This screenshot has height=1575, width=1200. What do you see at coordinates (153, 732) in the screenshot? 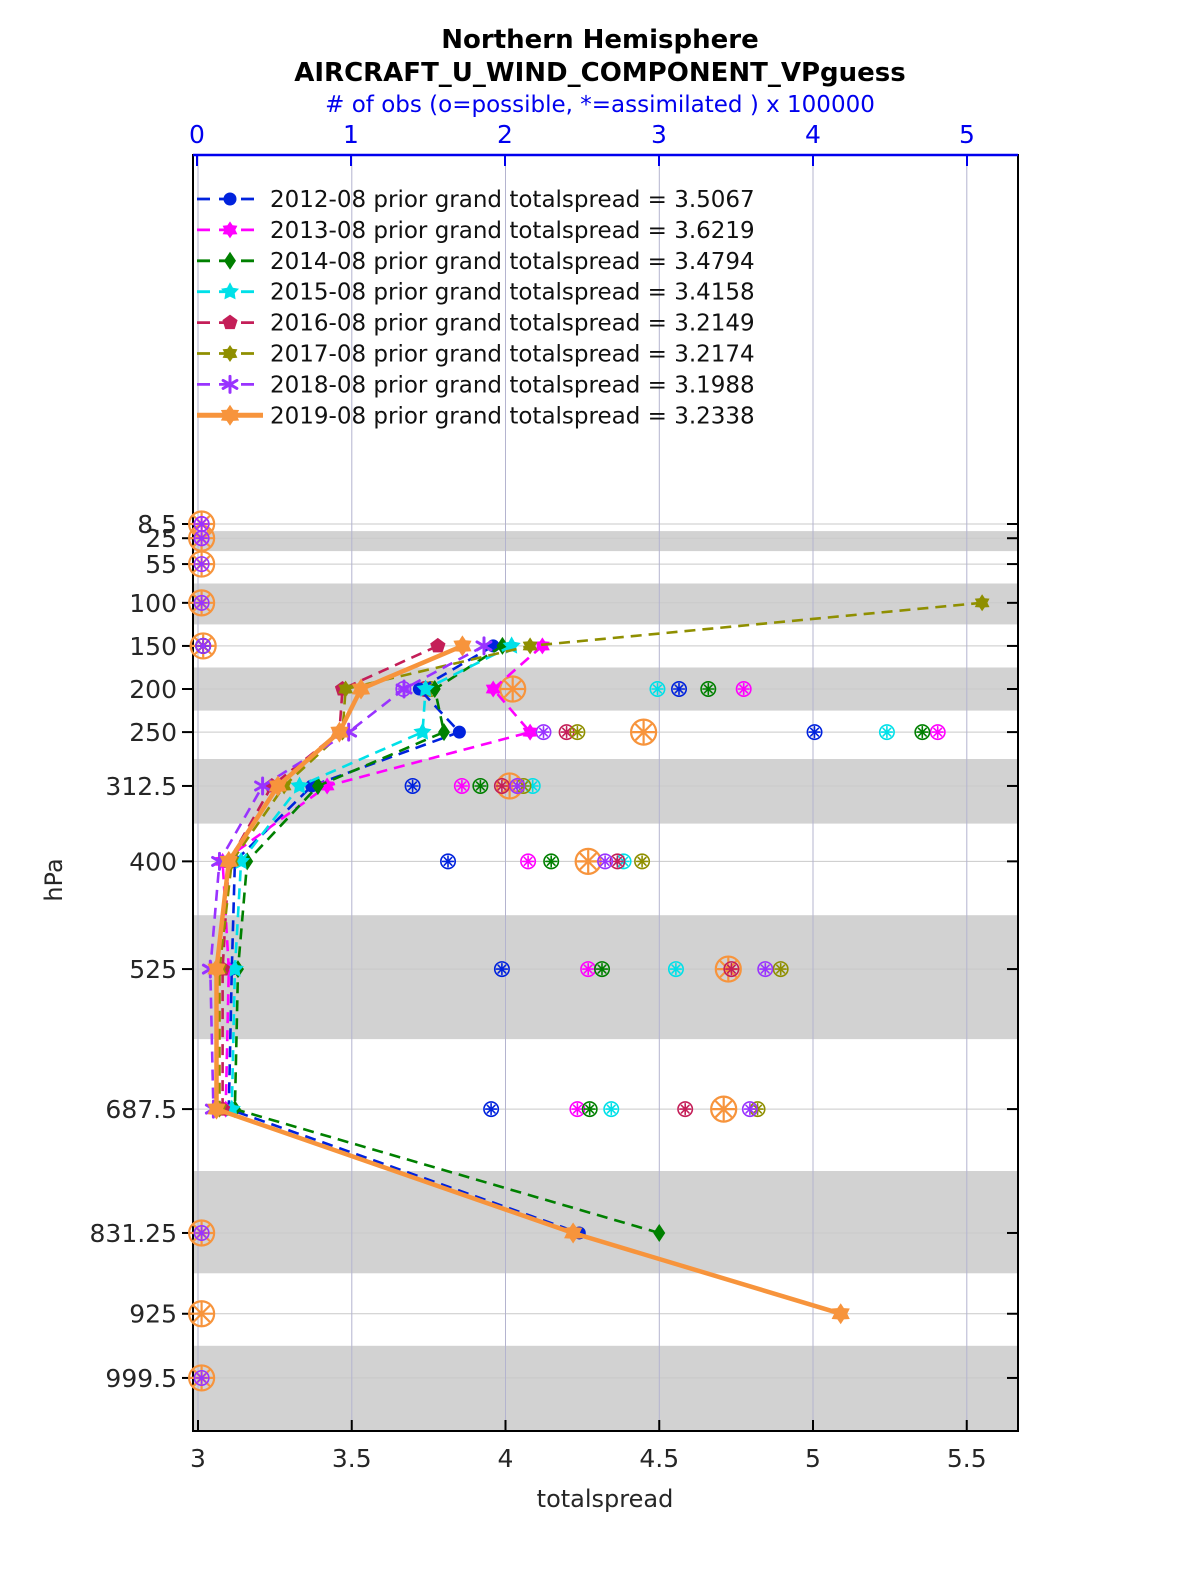
I see `left-tick-label: 250` at bounding box center [153, 732].